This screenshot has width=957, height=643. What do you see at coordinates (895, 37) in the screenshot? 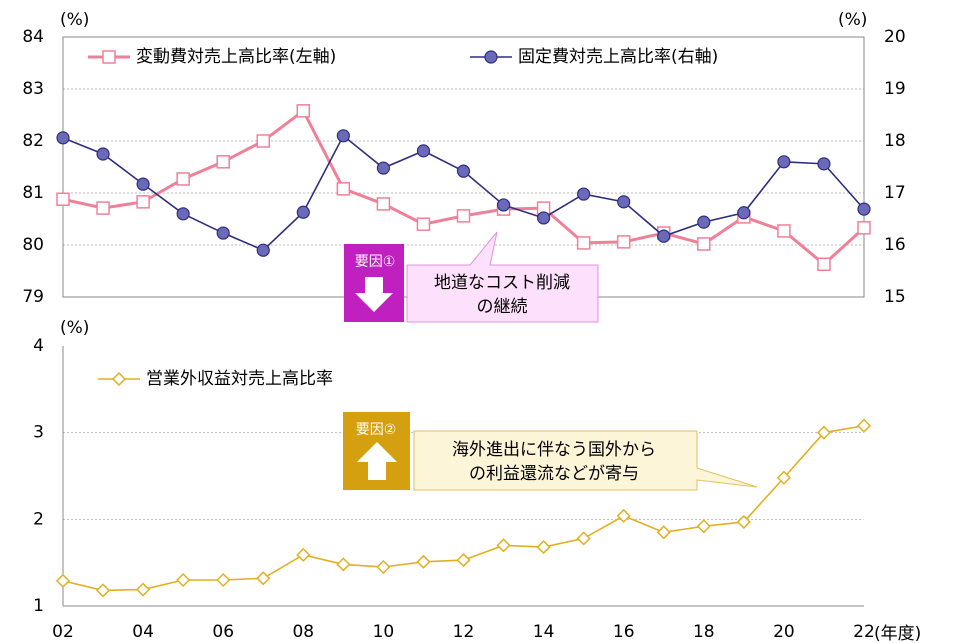
I see `y2-tick-label: 20` at bounding box center [895, 37].